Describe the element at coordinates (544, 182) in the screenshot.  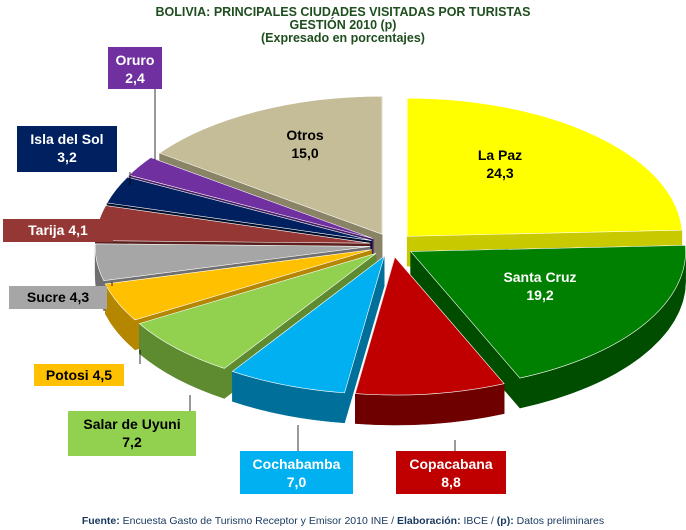
I see `pie-slice-la-paz` at that location.